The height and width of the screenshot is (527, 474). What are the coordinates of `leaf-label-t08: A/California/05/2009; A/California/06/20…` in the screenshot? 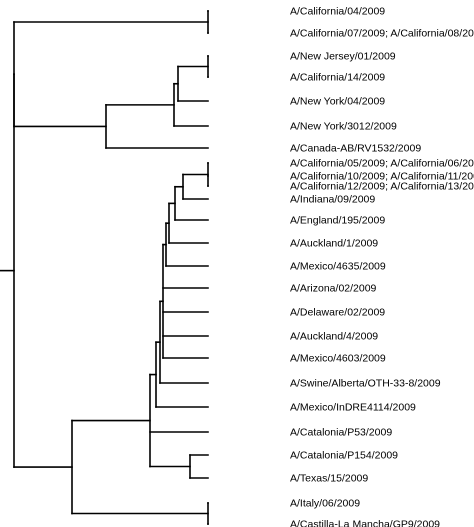 It's located at (382, 164).